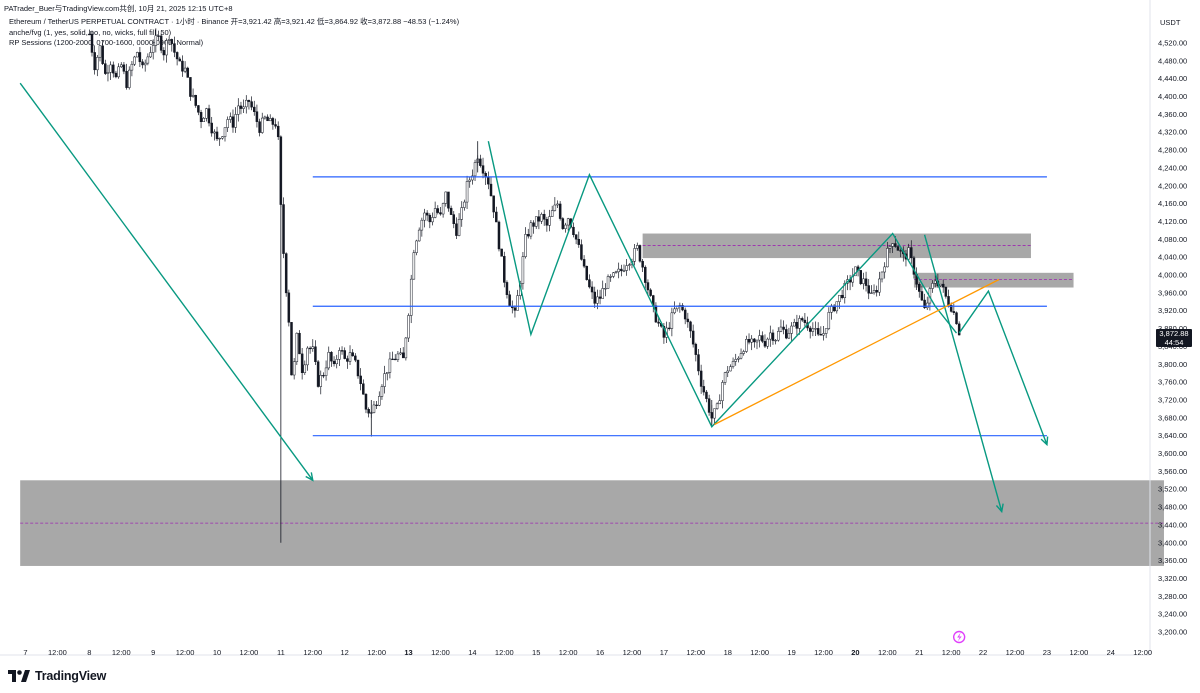 Image resolution: width=1200 pixels, height=693 pixels. Describe the element at coordinates (1172, 382) in the screenshot. I see `price-tick-label: 3,760.00` at that location.